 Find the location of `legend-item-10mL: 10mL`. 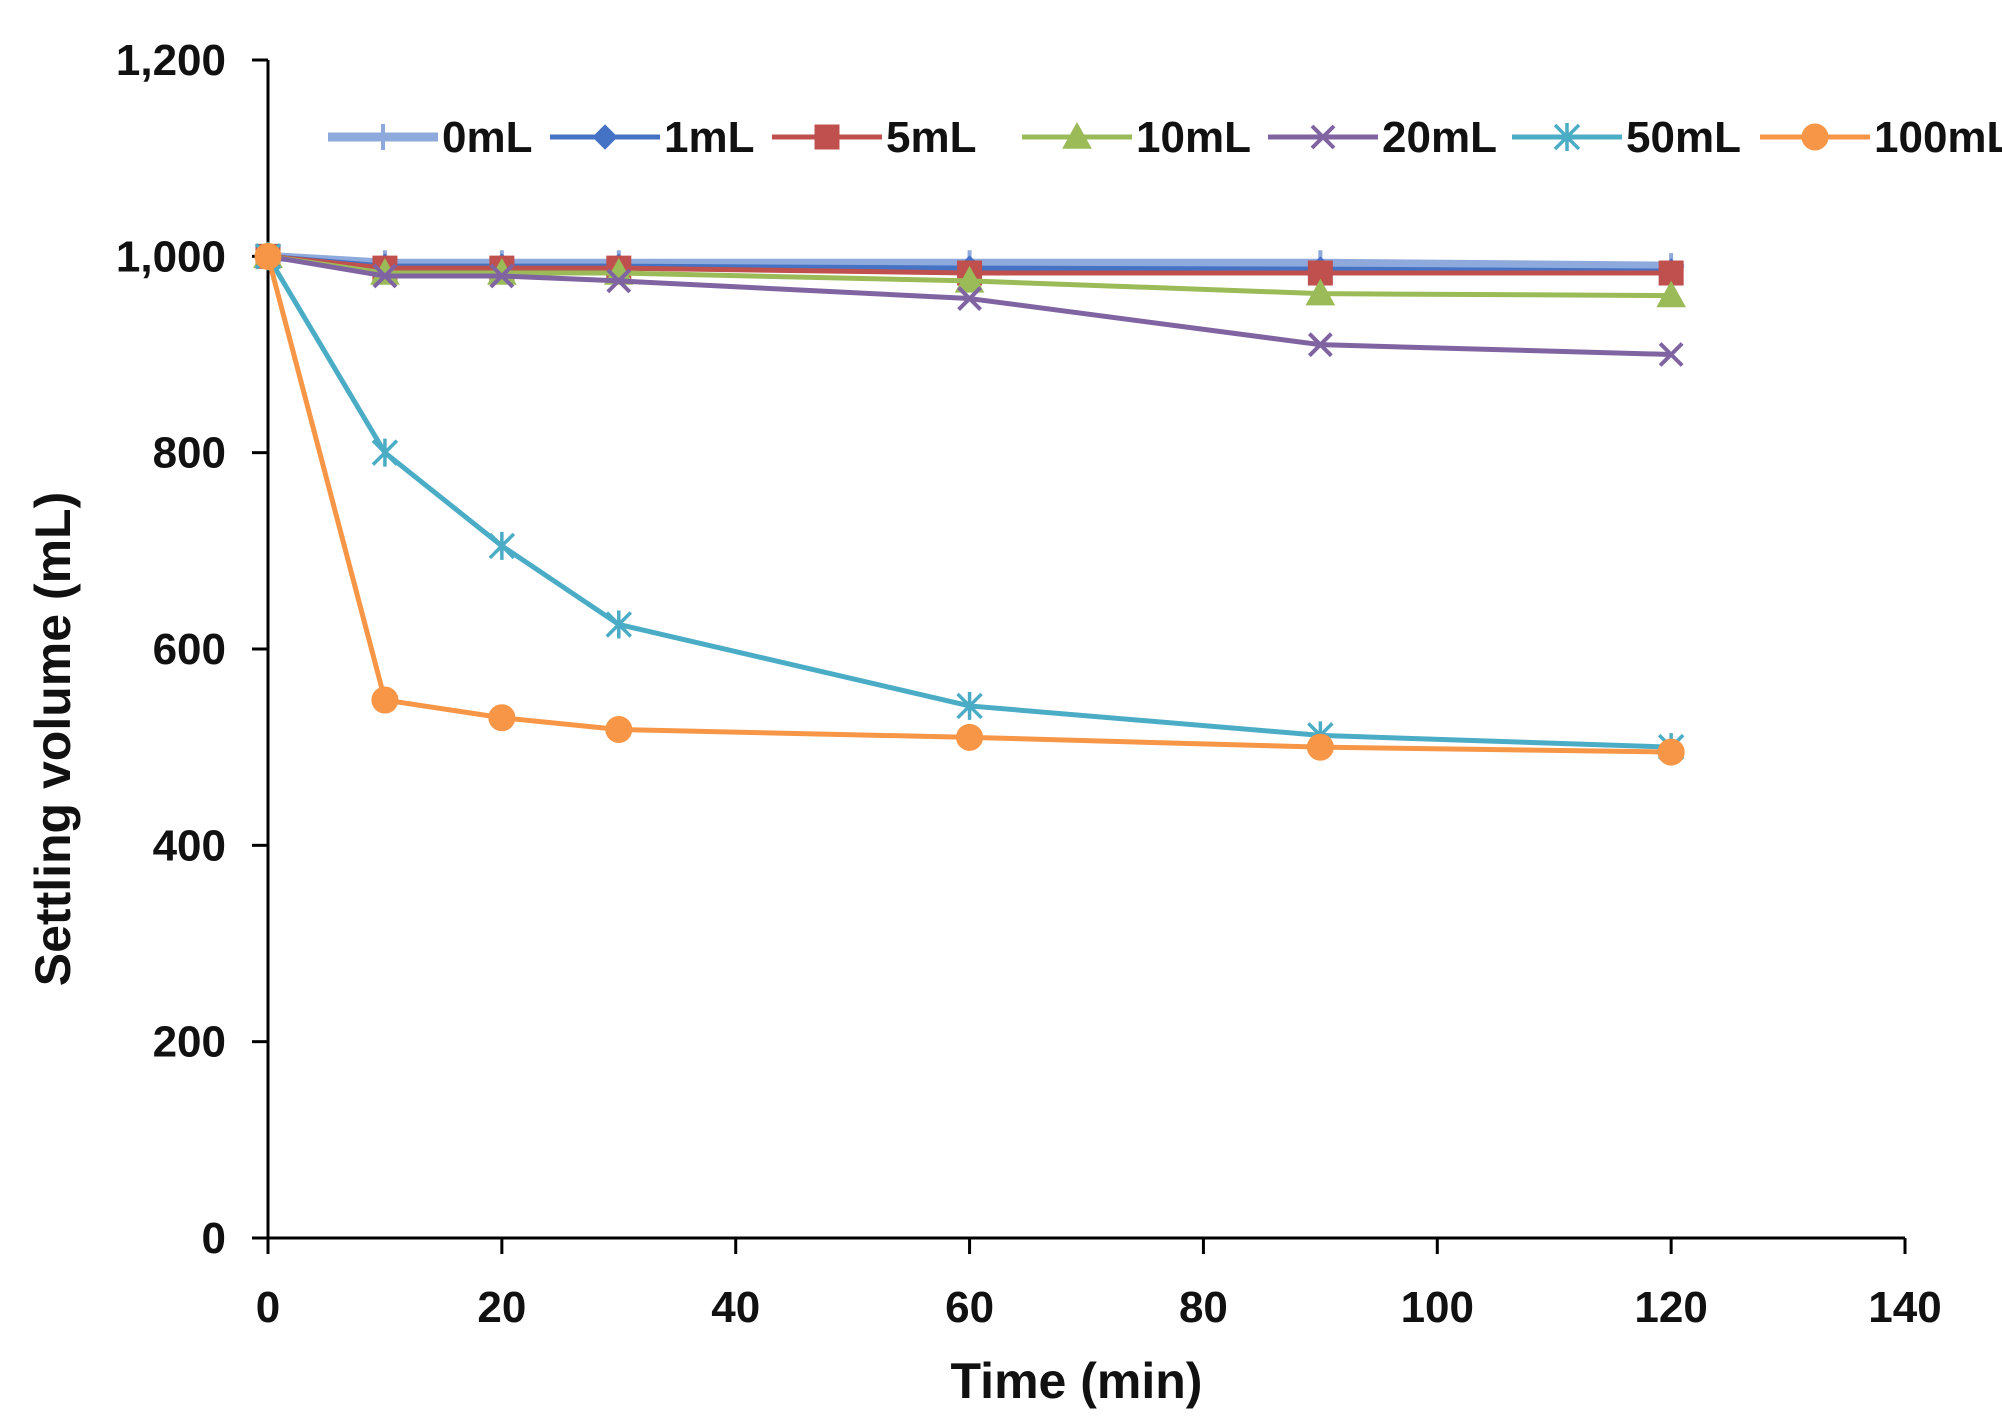

legend-item-10mL: 10mL is located at coordinates (1136, 137).